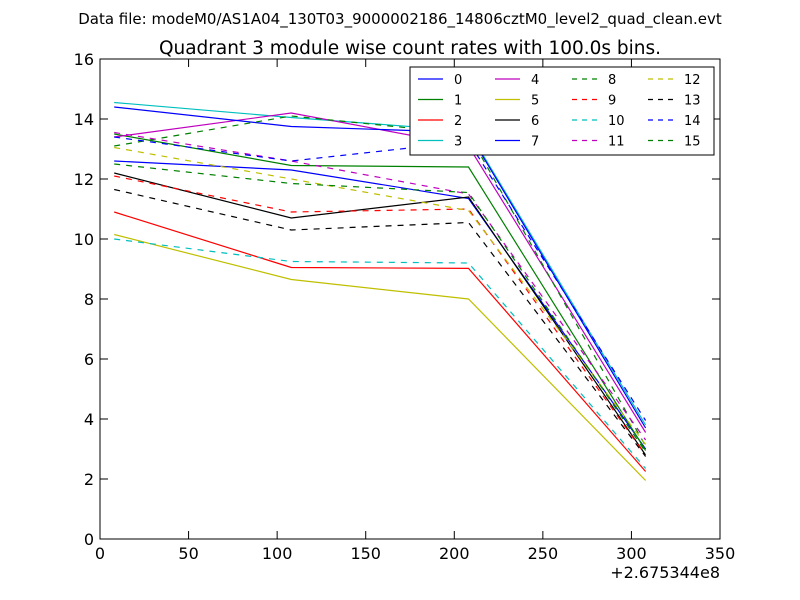 Image resolution: width=800 pixels, height=600 pixels. What do you see at coordinates (535, 80) in the screenshot?
I see `legend-label-4: 4` at bounding box center [535, 80].